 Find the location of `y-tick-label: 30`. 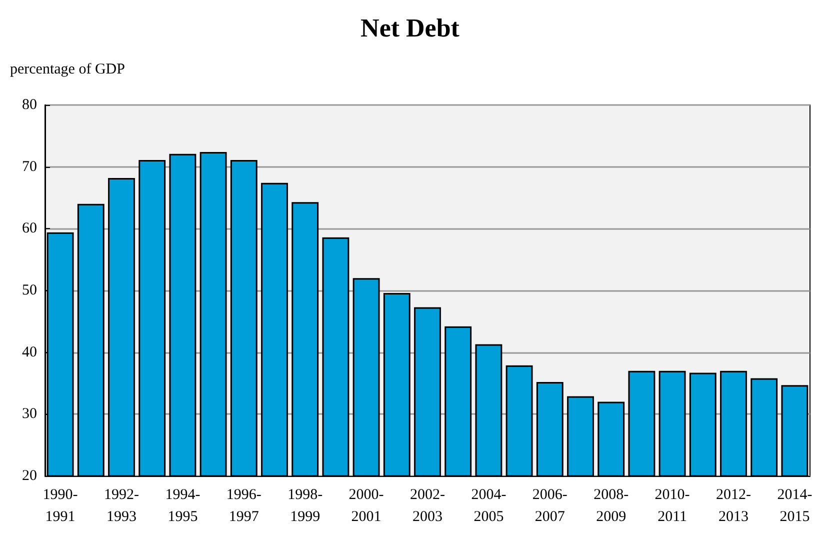

y-tick-label: 30 is located at coordinates (29, 414).